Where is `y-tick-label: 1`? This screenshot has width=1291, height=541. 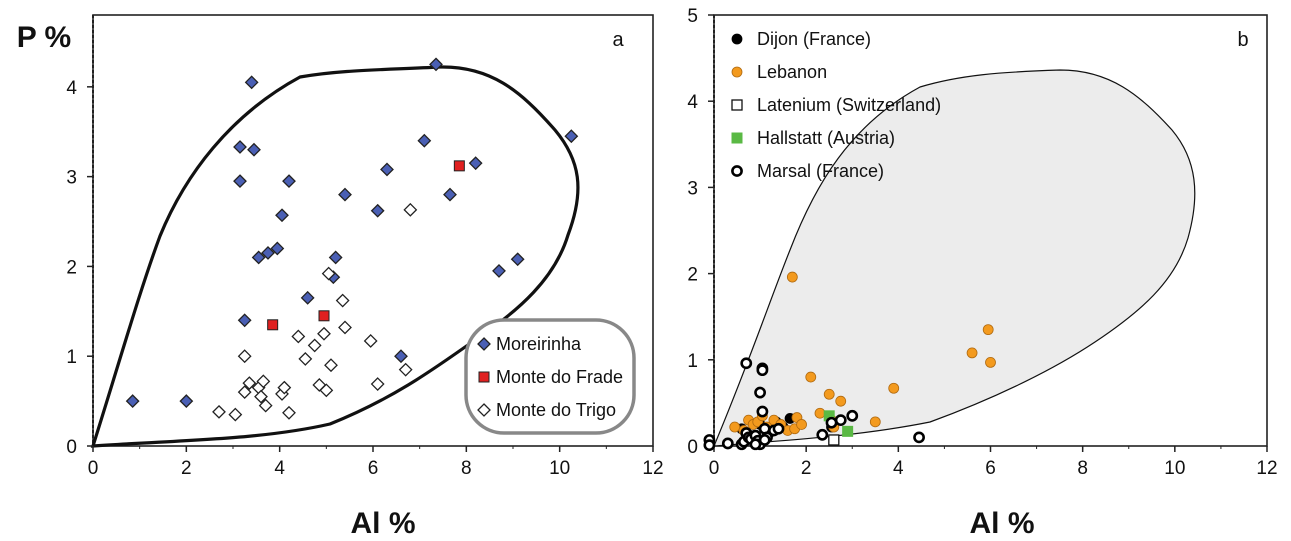
y-tick-label: 1 is located at coordinates (692, 361).